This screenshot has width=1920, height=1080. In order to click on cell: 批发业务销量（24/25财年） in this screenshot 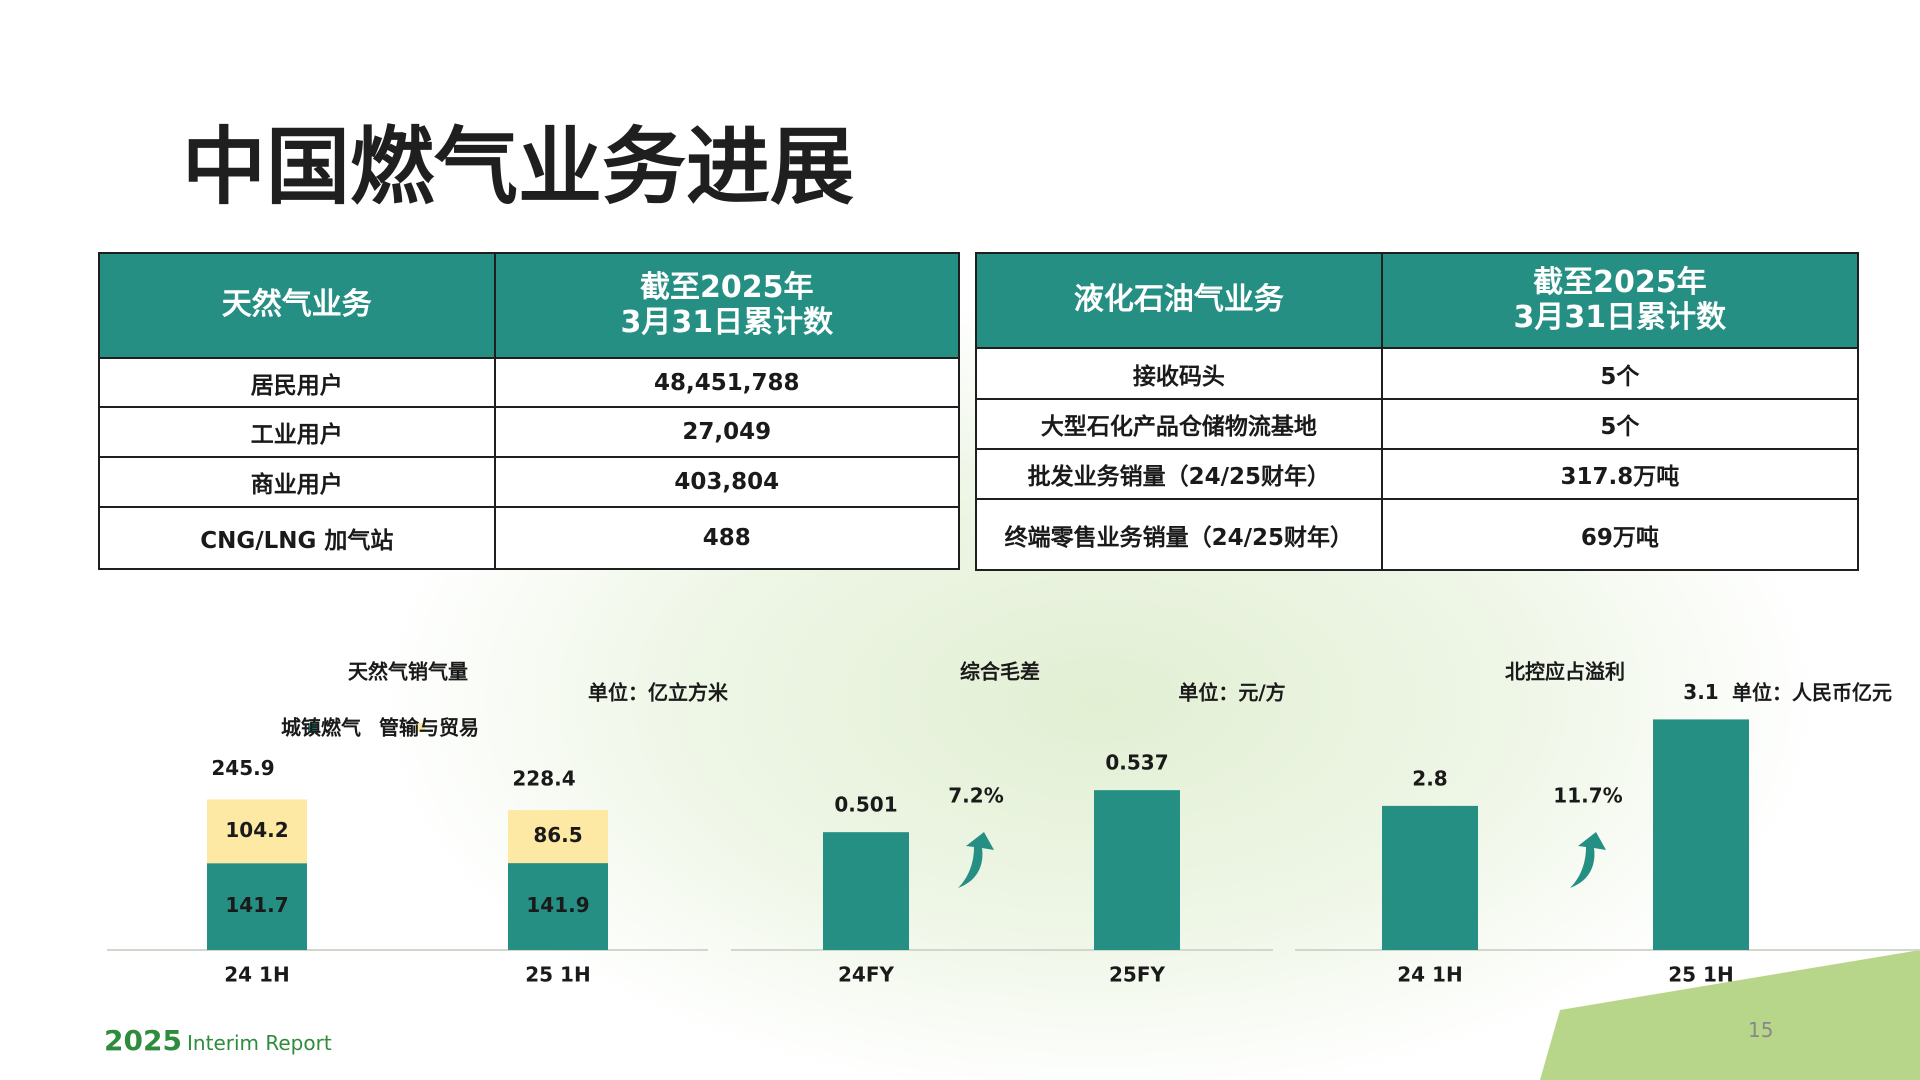, I will do `click(1179, 474)`.